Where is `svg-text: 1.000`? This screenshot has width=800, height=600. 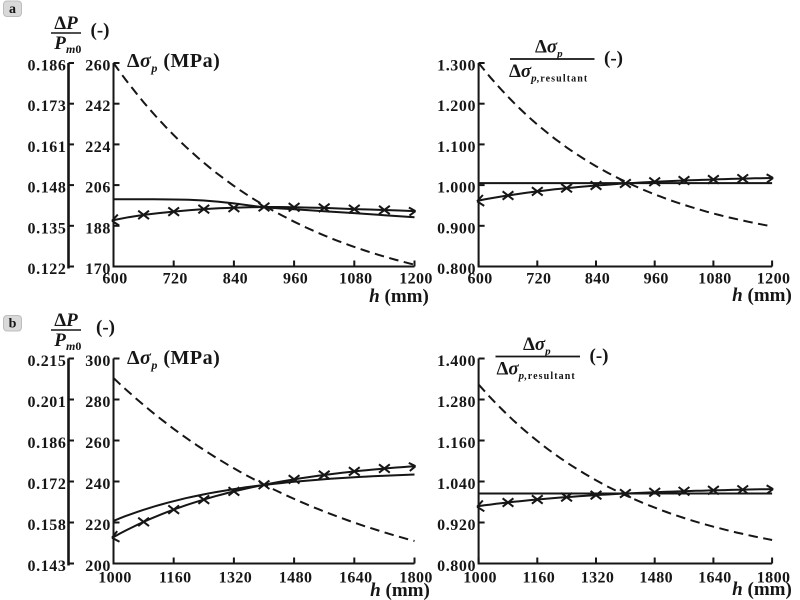 svg-text: 1.000 is located at coordinates (456, 188).